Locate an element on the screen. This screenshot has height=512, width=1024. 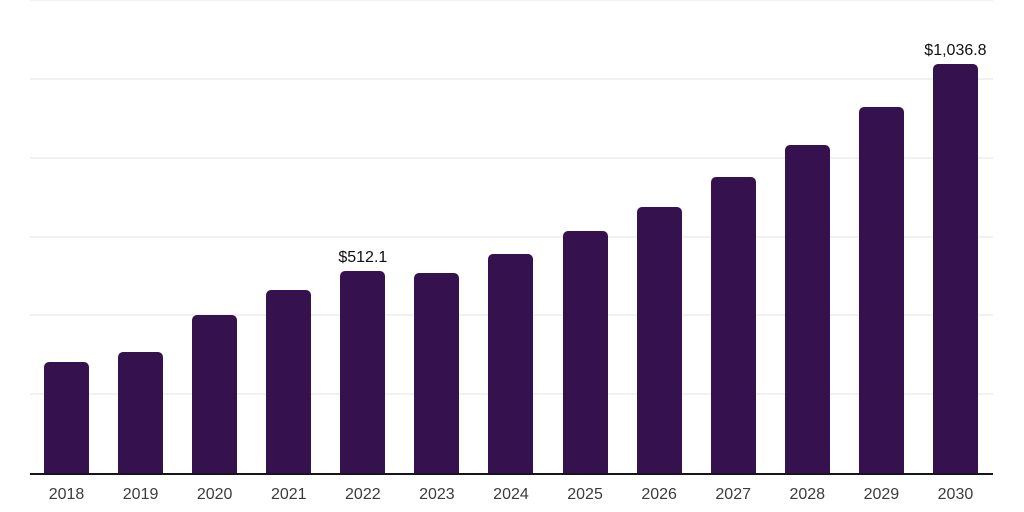
x-axis-tick-label: 2028 is located at coordinates (807, 494).